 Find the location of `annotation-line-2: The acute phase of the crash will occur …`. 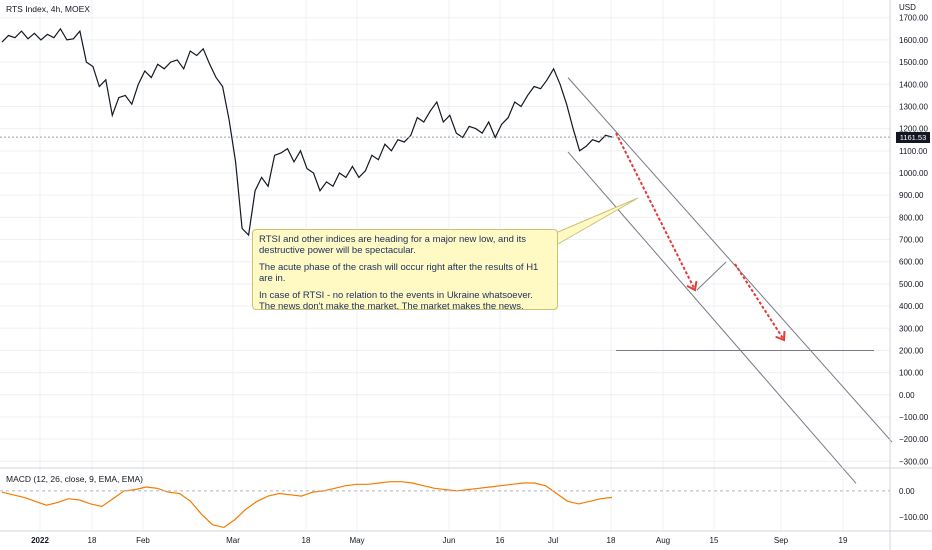

annotation-line-2: The acute phase of the crash will occur … is located at coordinates (399, 273).